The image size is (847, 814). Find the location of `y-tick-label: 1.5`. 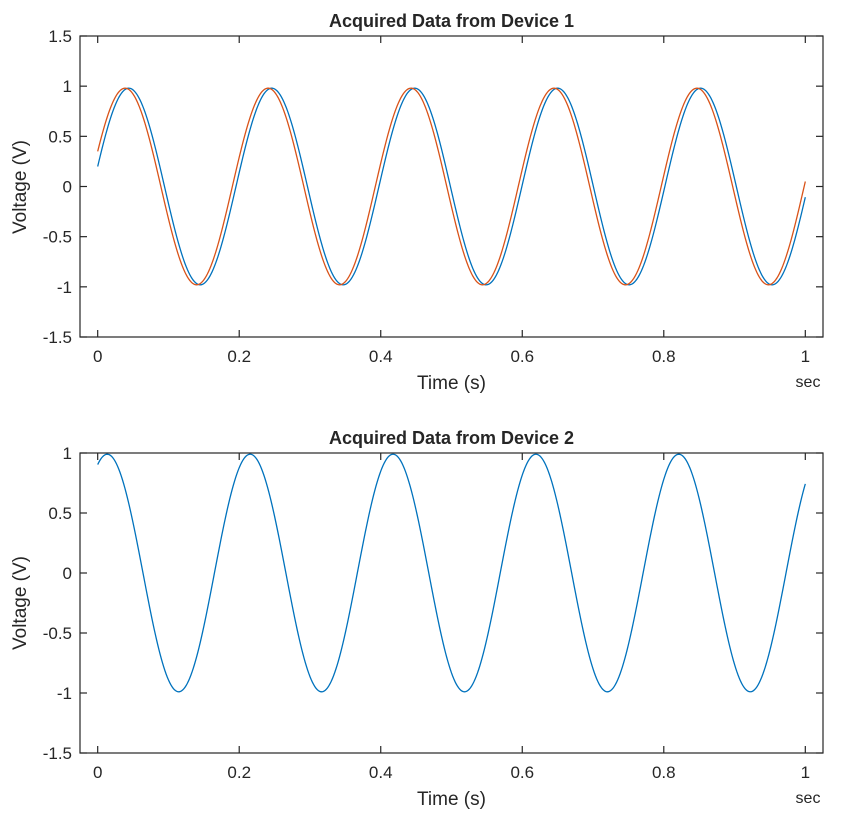

y-tick-label: 1.5 is located at coordinates (60, 36).